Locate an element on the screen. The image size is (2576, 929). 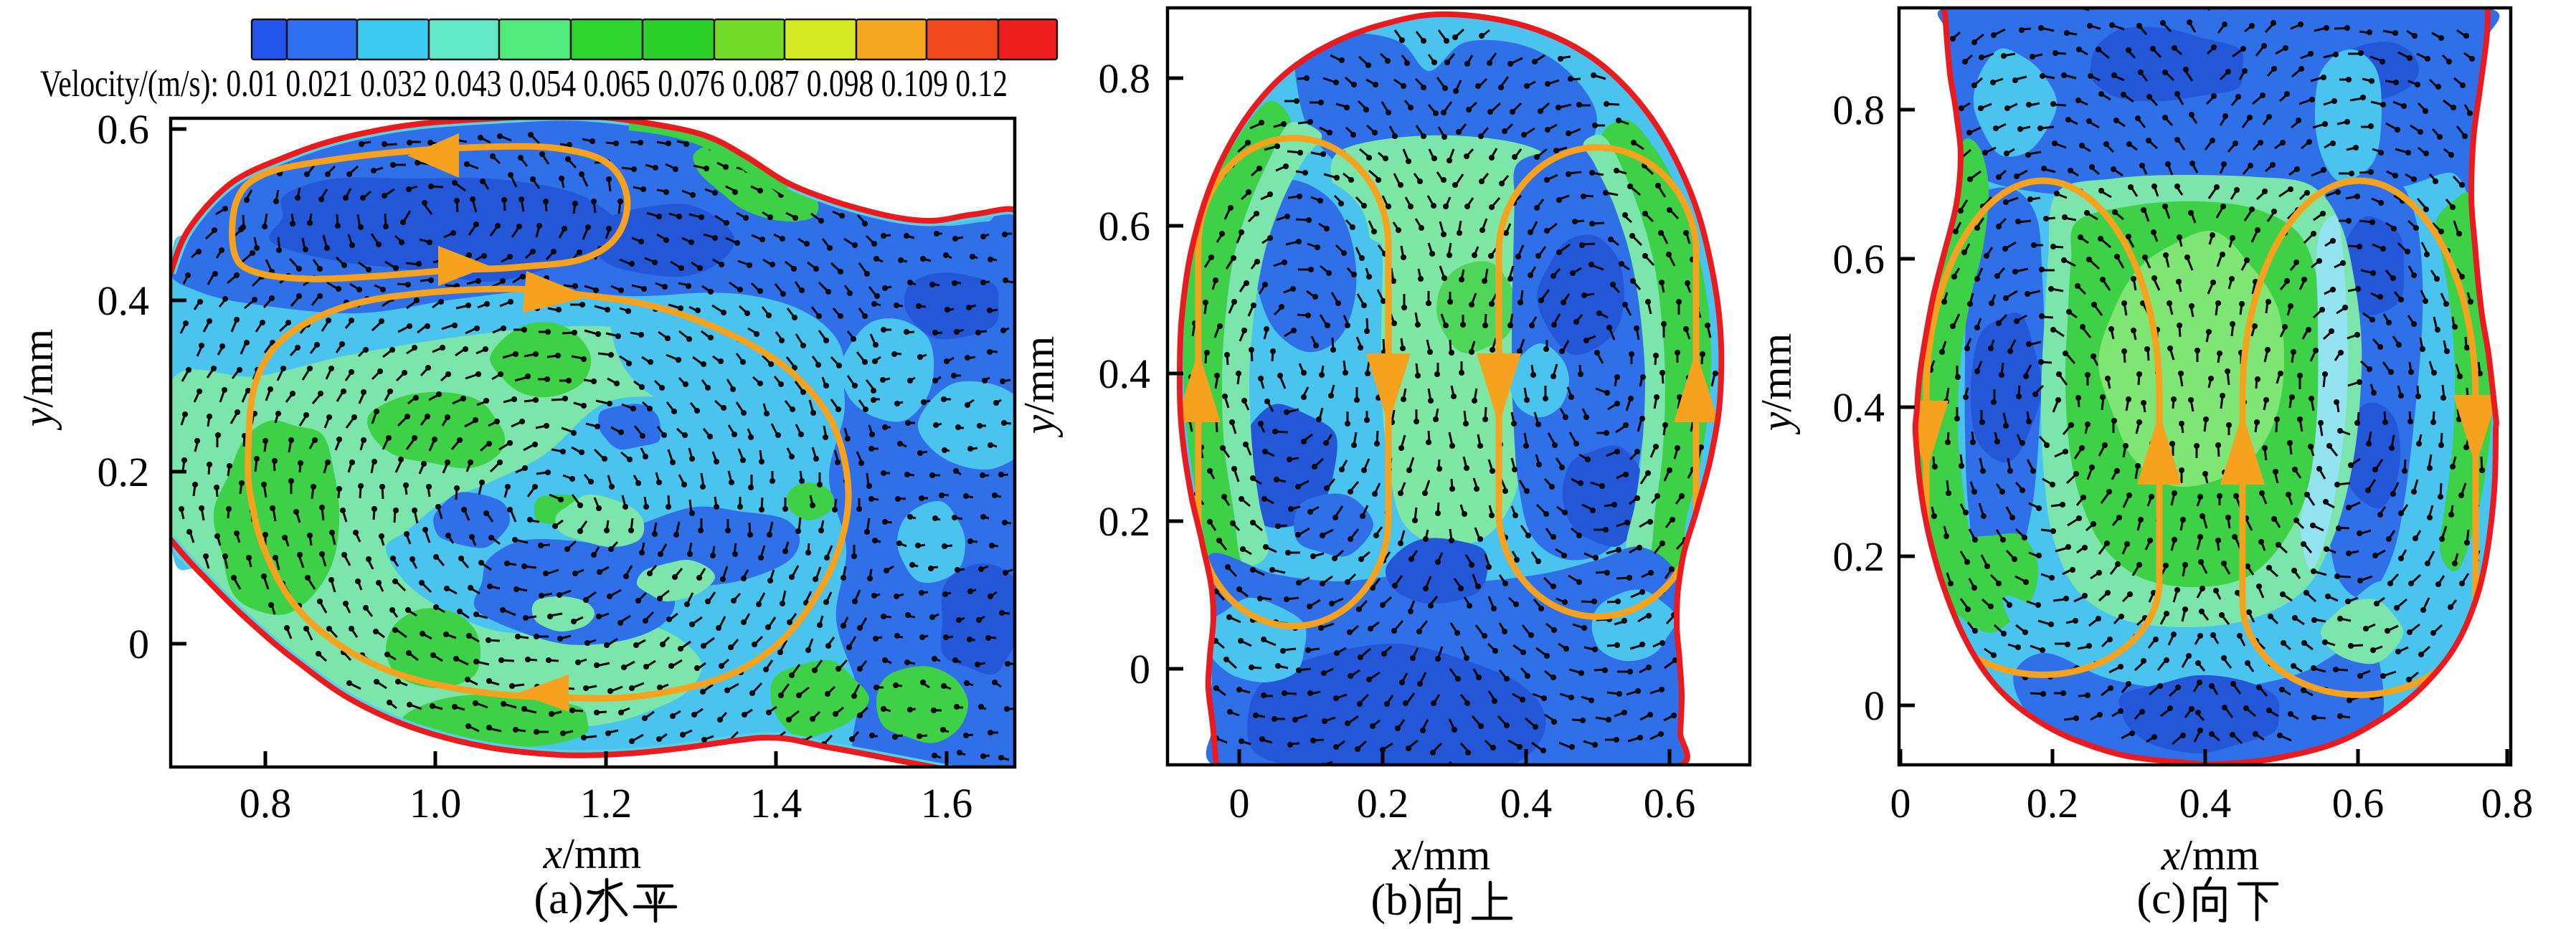
svg-text: (a) is located at coordinates (559, 899).